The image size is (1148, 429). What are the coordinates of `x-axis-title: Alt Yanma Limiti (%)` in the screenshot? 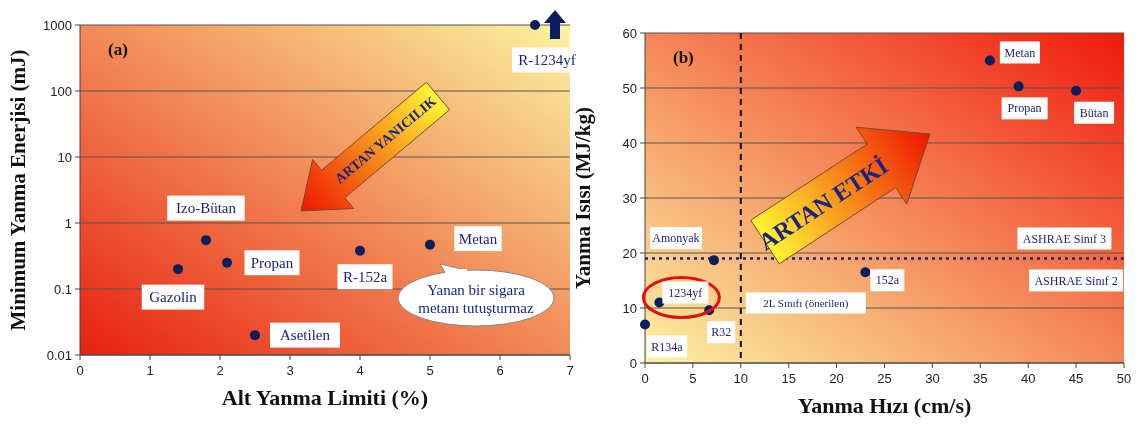 It's located at (325, 397).